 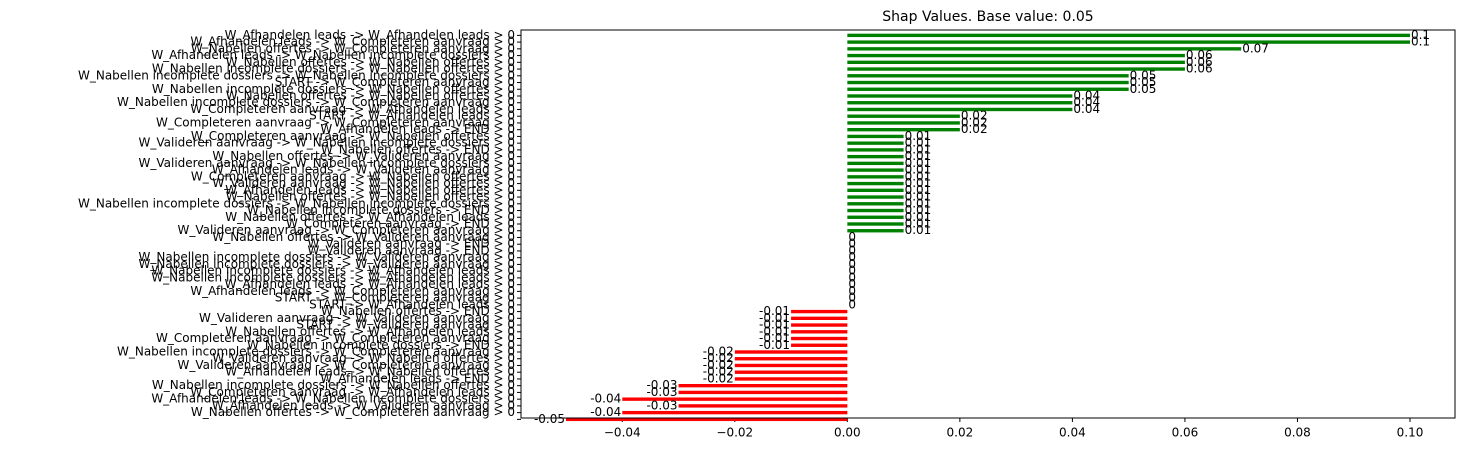 What do you see at coordinates (1255, 48) in the screenshot?
I see `value-label: 0.07` at bounding box center [1255, 48].